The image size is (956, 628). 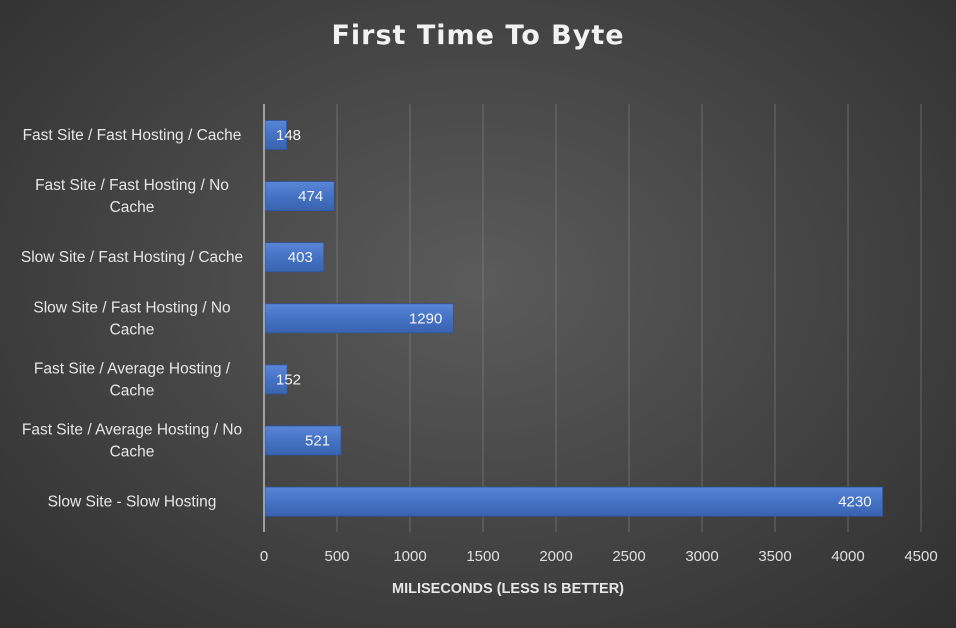 What do you see at coordinates (132, 196) in the screenshot?
I see `category-label: Fast Site / Fast Hosting / No Cache` at bounding box center [132, 196].